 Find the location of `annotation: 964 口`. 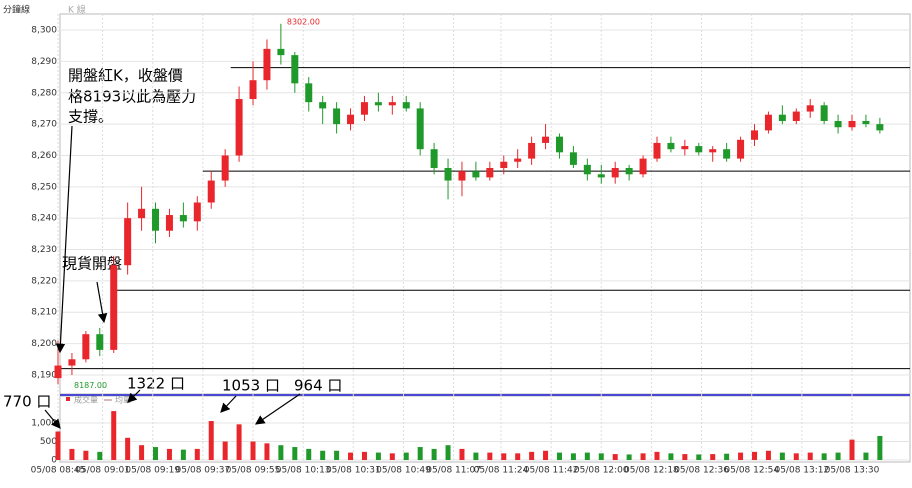

annotation: 964 口 is located at coordinates (318, 386).